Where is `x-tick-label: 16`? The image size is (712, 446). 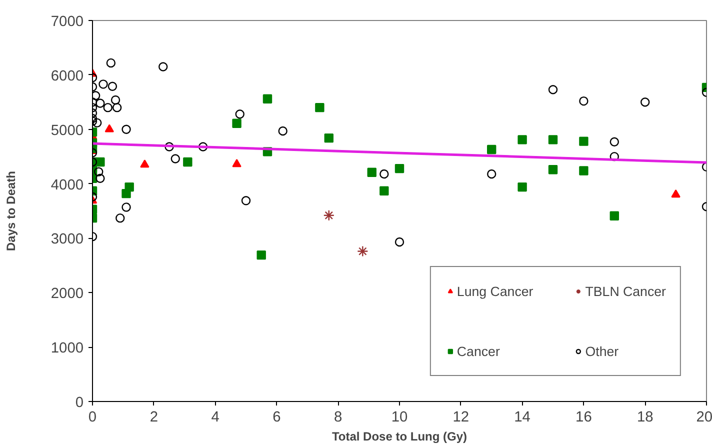 x-tick-label: 16 is located at coordinates (584, 418).